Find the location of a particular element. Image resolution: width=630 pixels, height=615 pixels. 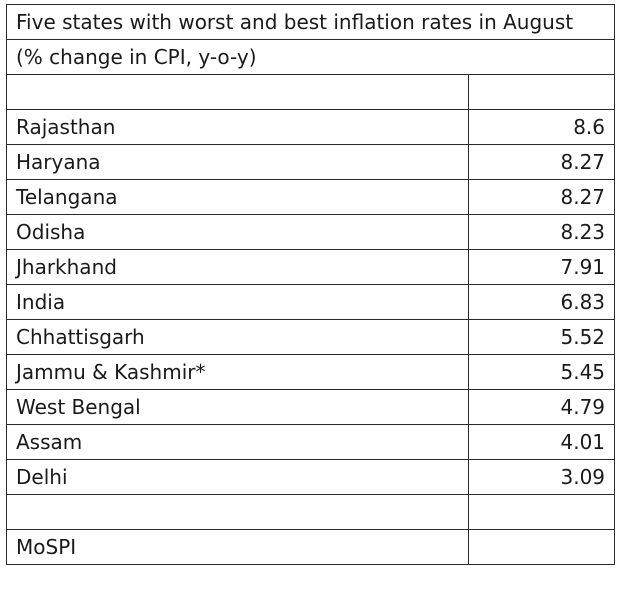

table-row: West Bengal 4.79 is located at coordinates (311, 407).